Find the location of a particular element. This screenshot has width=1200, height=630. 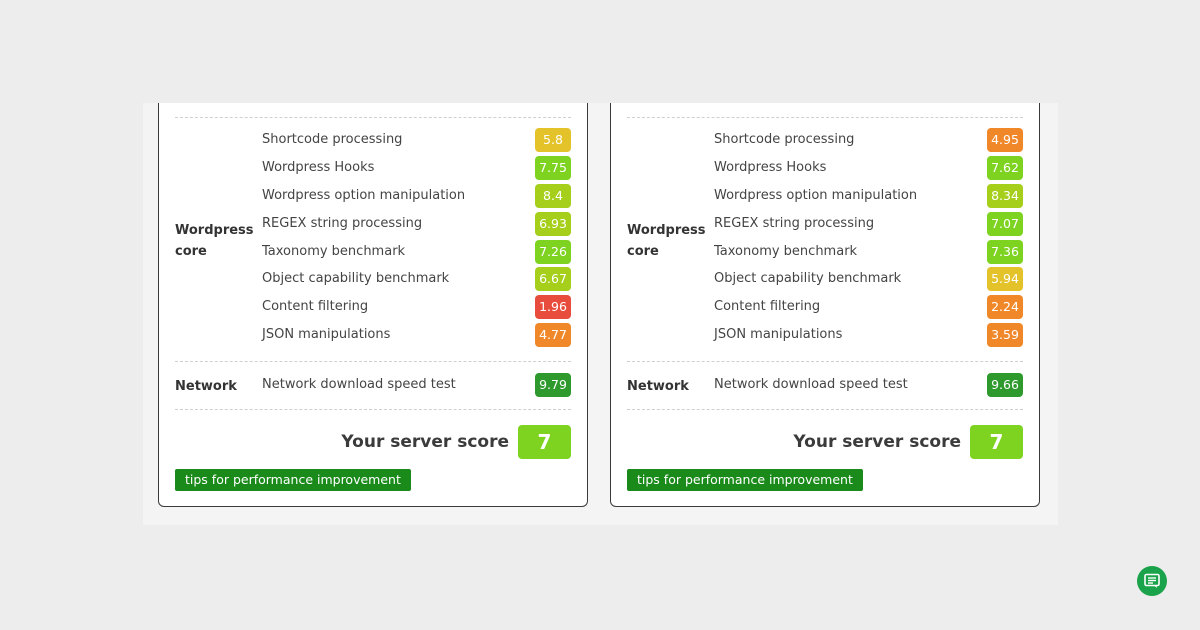

chat-button is located at coordinates (1152, 581).